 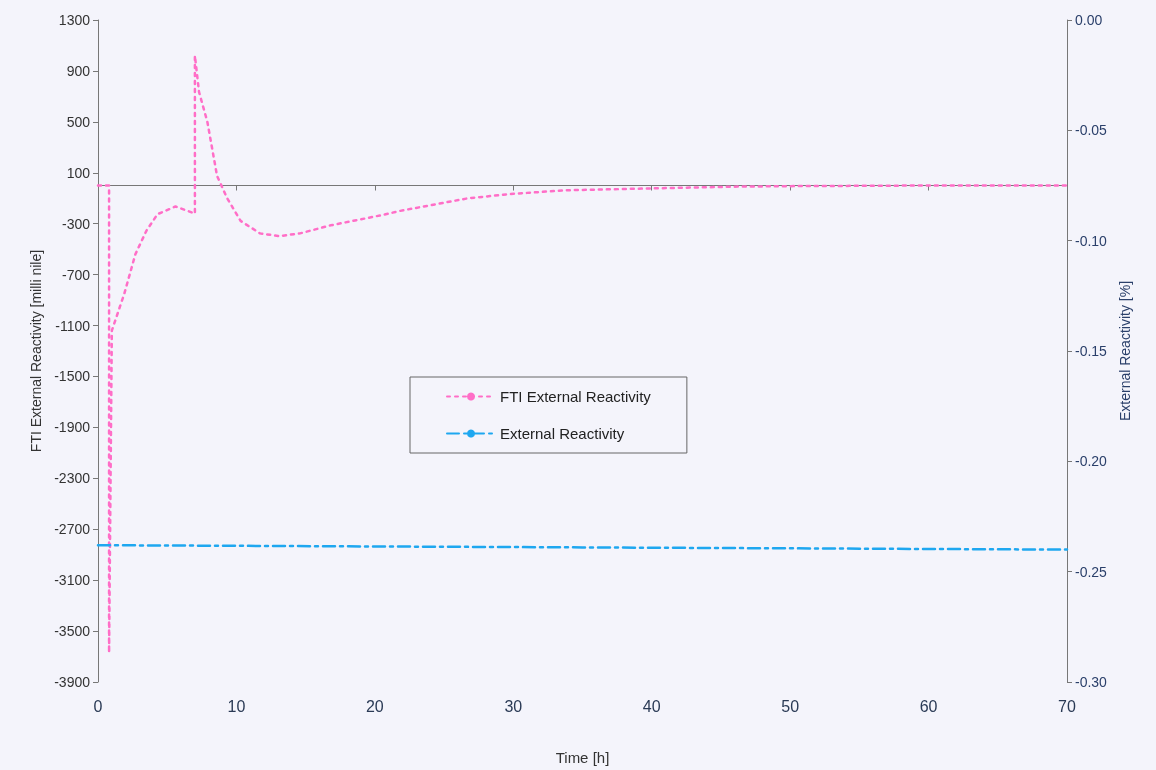 What do you see at coordinates (562, 433) in the screenshot?
I see `legend-label: External Reactivity` at bounding box center [562, 433].